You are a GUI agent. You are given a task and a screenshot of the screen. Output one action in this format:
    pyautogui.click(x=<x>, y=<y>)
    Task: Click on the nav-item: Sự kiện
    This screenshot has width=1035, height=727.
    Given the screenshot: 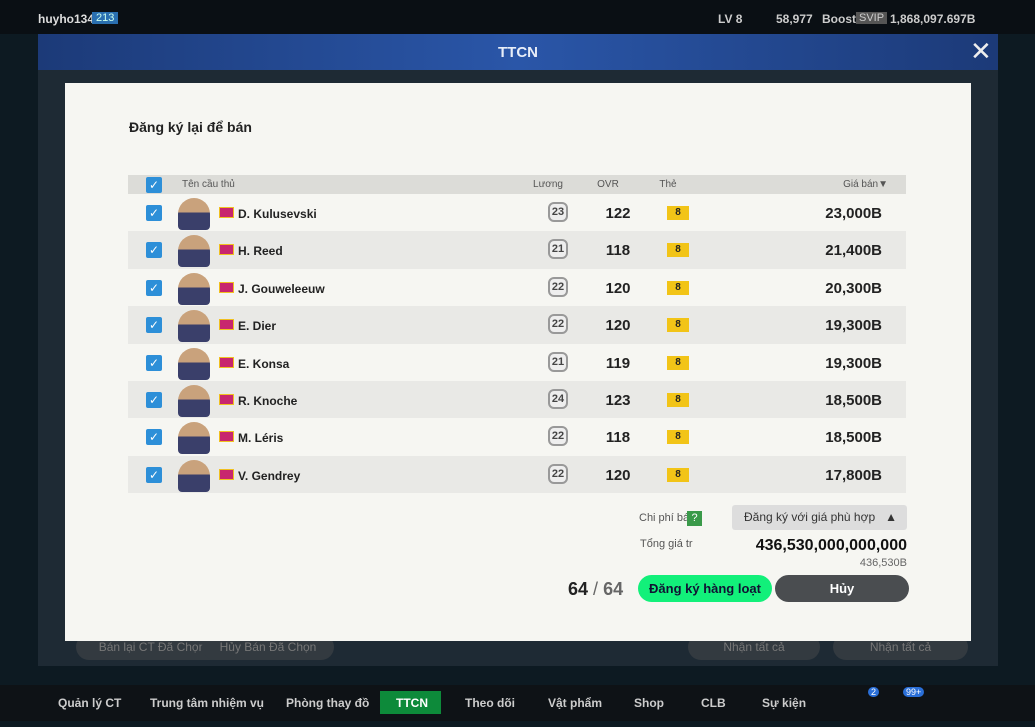 What is the action you would take?
    pyautogui.click(x=784, y=703)
    